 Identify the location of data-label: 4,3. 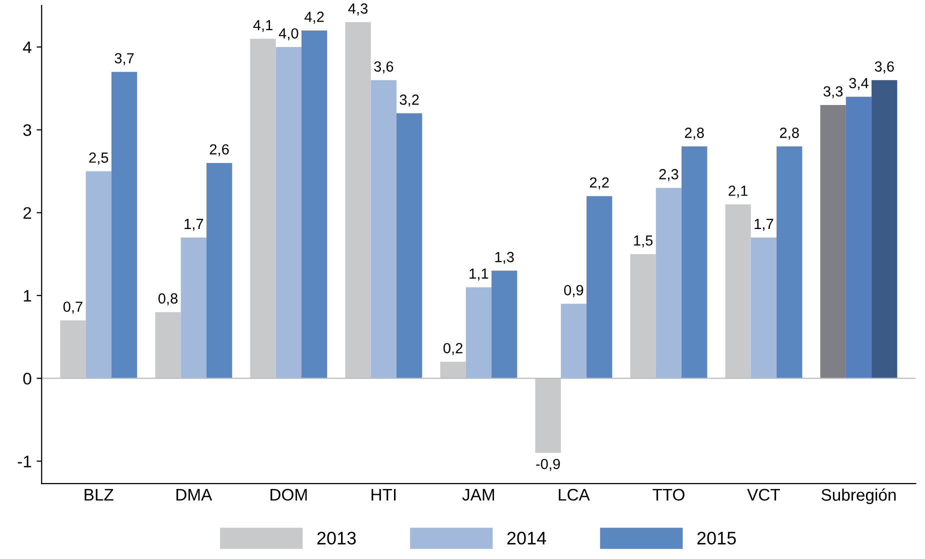
(358, 9).